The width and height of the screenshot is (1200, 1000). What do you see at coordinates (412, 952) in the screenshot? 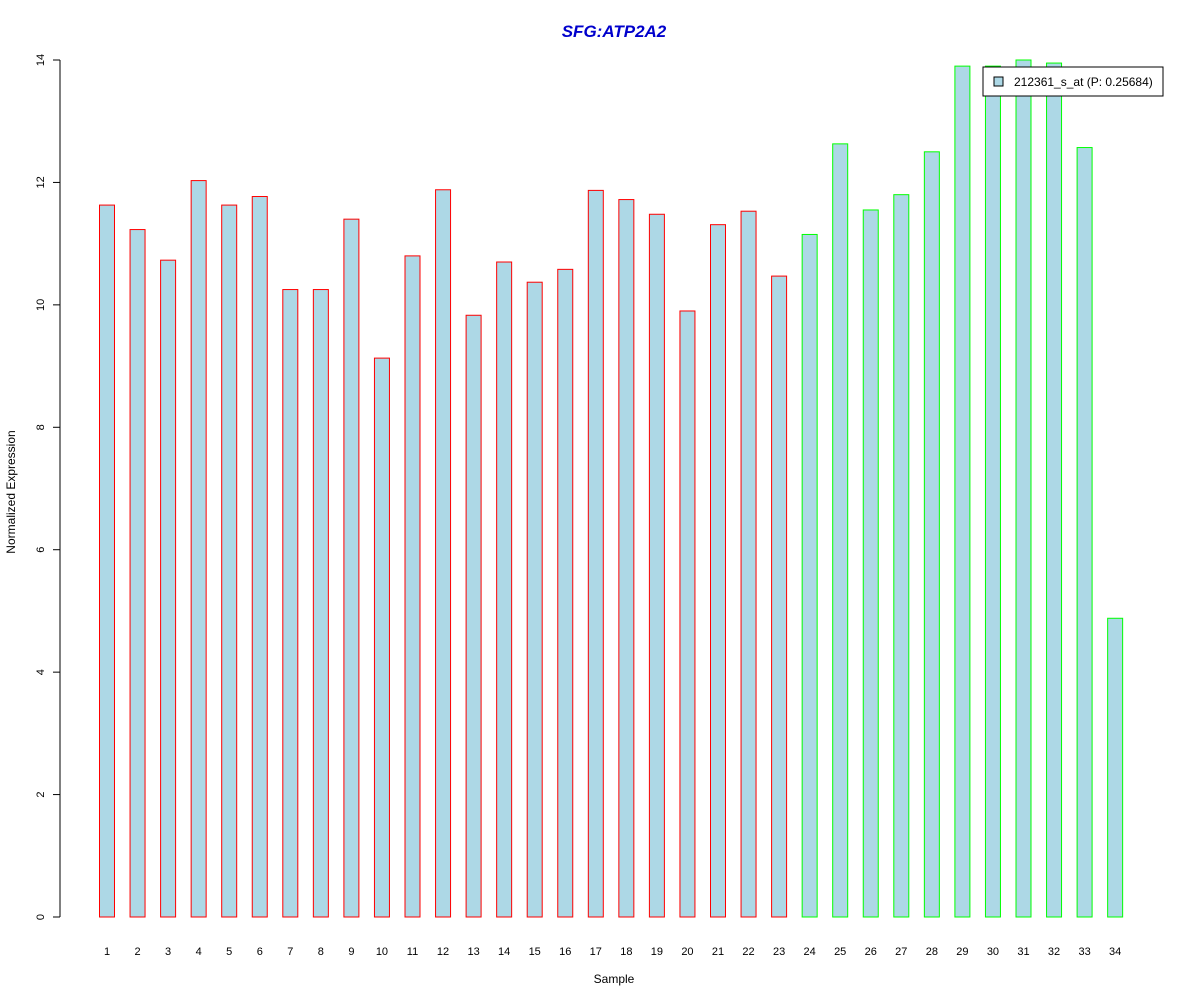
I see `x-tick-label: 11` at bounding box center [412, 952].